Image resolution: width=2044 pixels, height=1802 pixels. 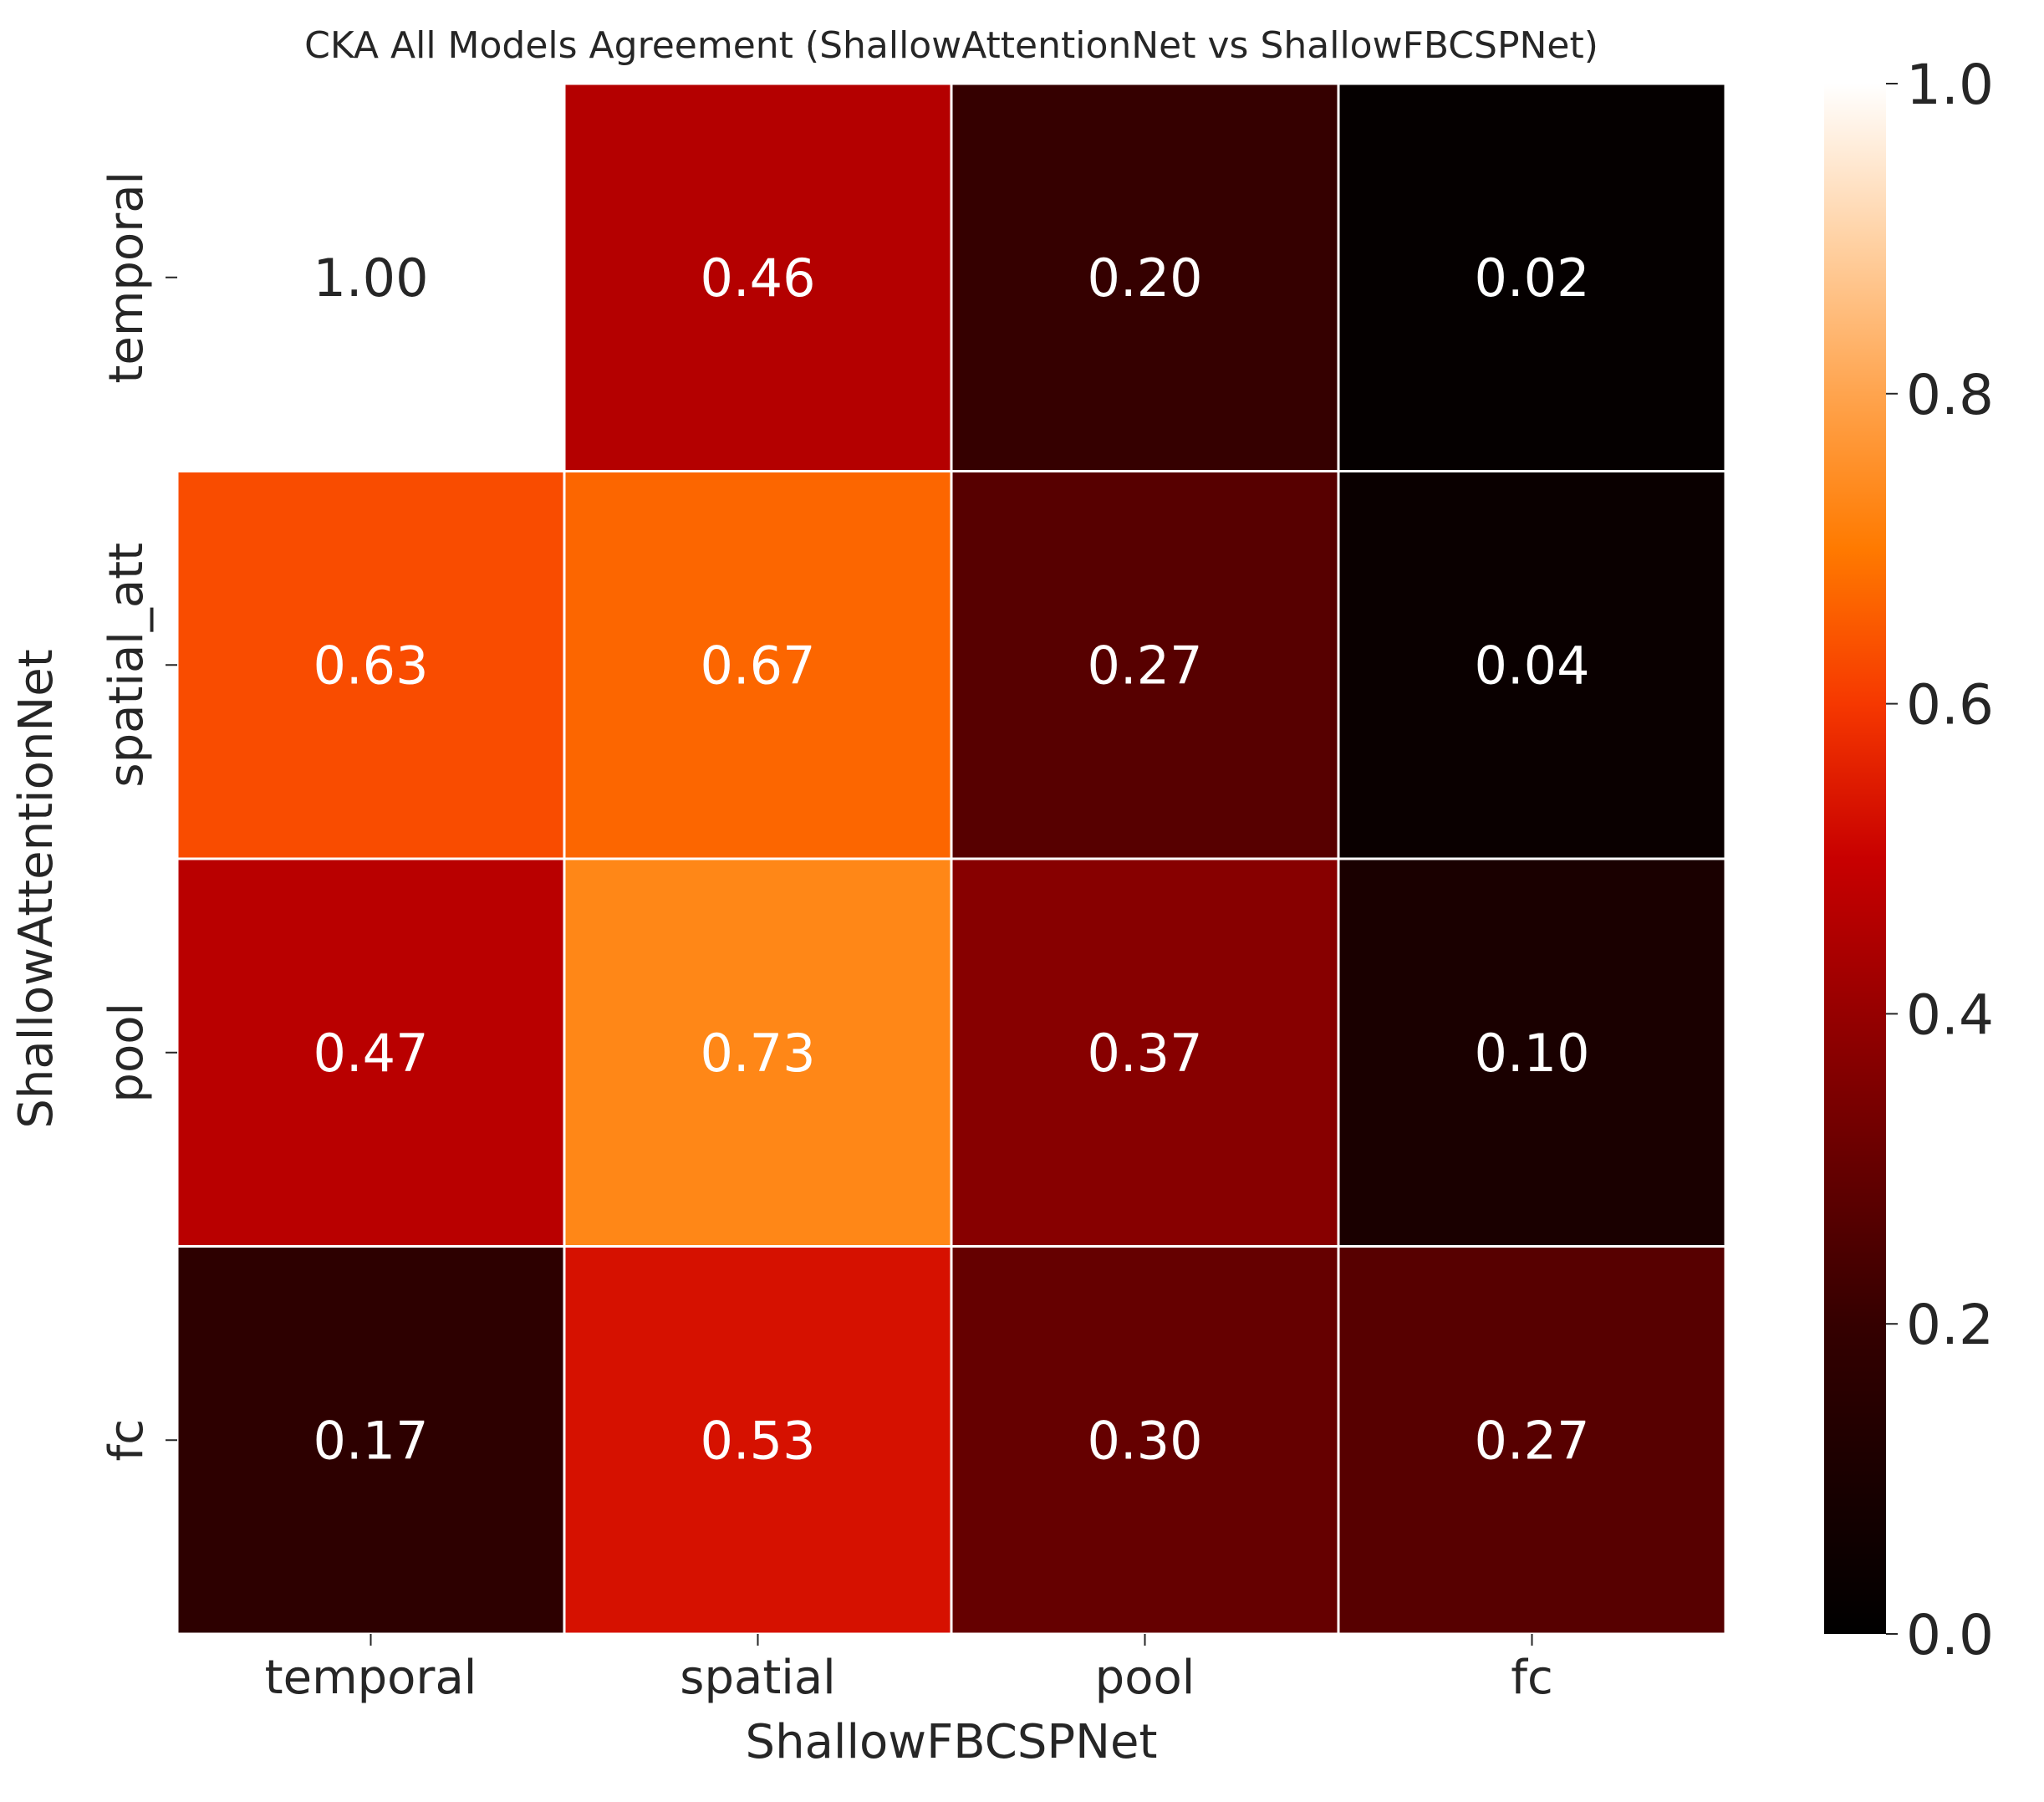 I want to click on colorbar-ticks: 0.0 0.2 0.4 0.6 0.8 1.0, so click(x=1940, y=860).